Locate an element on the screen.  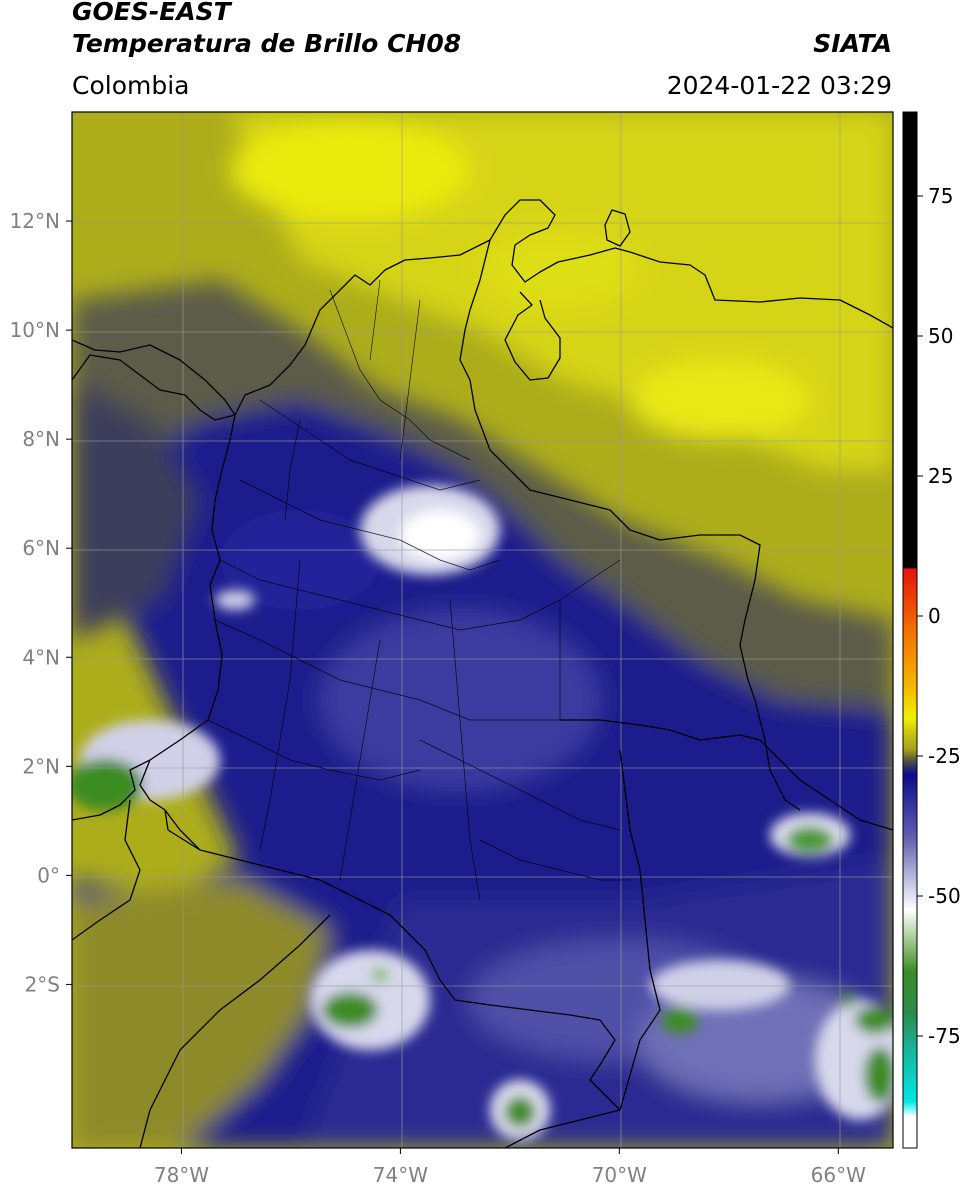
organization-label: SIATA is located at coordinates (852, 43).